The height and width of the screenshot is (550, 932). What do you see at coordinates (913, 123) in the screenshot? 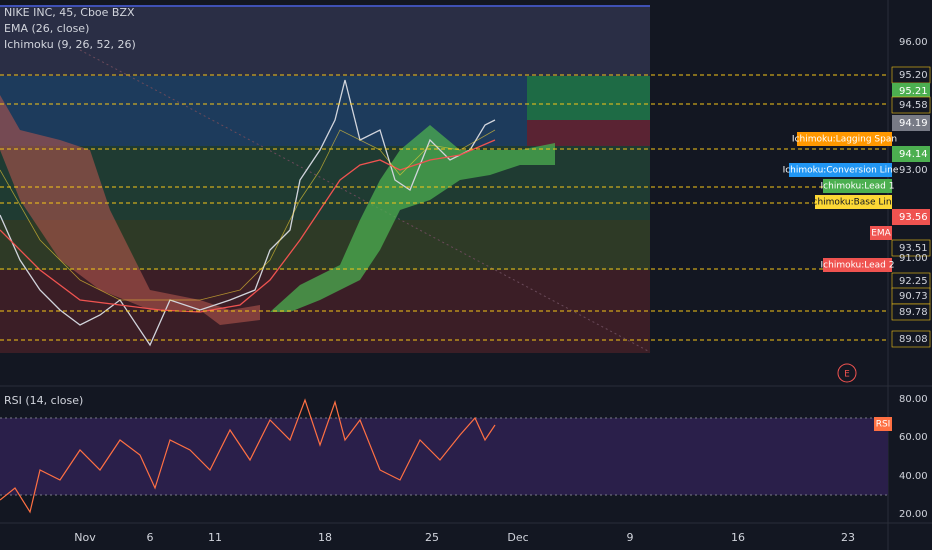
I see `price-label: 94.19` at bounding box center [913, 123].